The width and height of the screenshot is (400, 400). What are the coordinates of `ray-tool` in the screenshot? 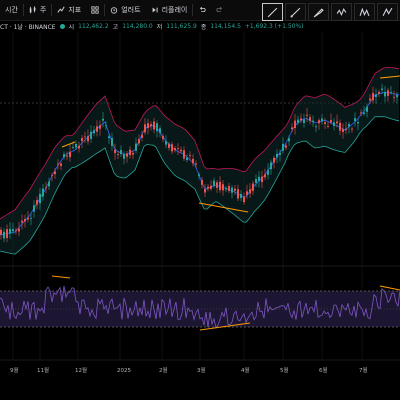 It's located at (295, 12).